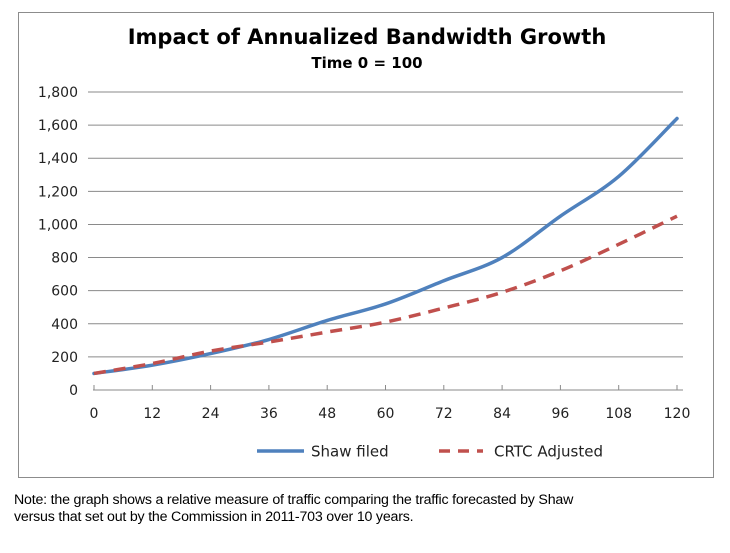 The width and height of the screenshot is (730, 553). I want to click on x-tick-label: 0, so click(94, 414).